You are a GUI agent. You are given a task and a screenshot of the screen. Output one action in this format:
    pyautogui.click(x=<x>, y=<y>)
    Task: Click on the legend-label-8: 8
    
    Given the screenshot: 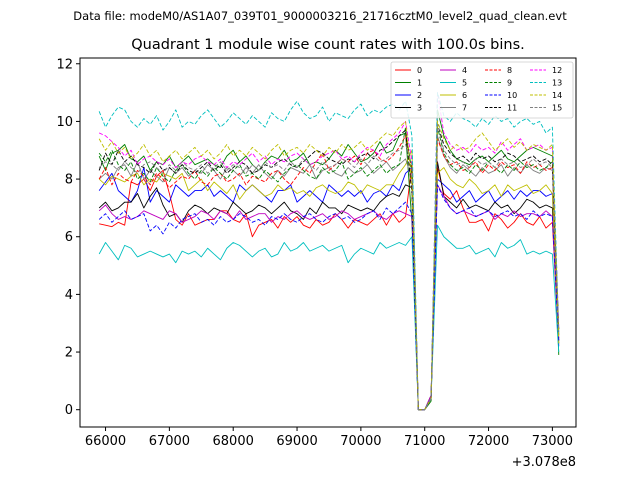 What is the action you would take?
    pyautogui.click(x=509, y=70)
    